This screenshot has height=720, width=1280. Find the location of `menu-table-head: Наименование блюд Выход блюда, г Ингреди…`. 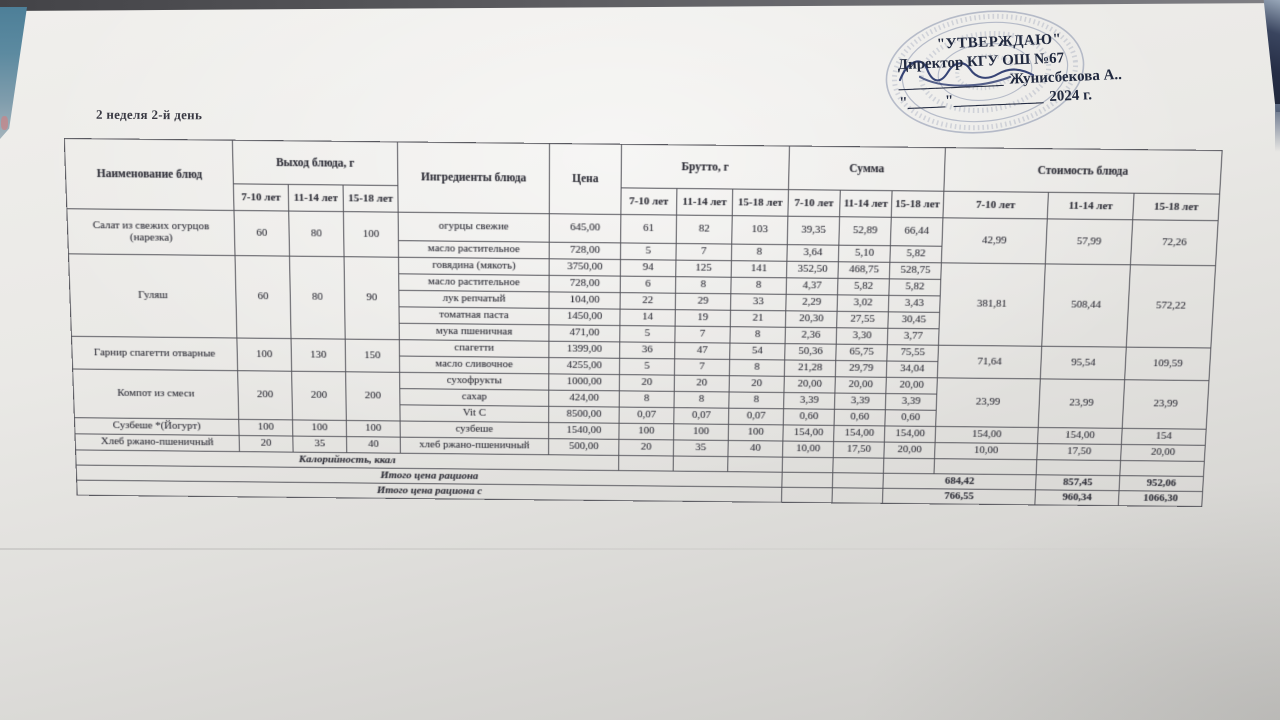

menu-table-head: Наименование блюд Выход блюда, г Ингреди… is located at coordinates (643, 179).